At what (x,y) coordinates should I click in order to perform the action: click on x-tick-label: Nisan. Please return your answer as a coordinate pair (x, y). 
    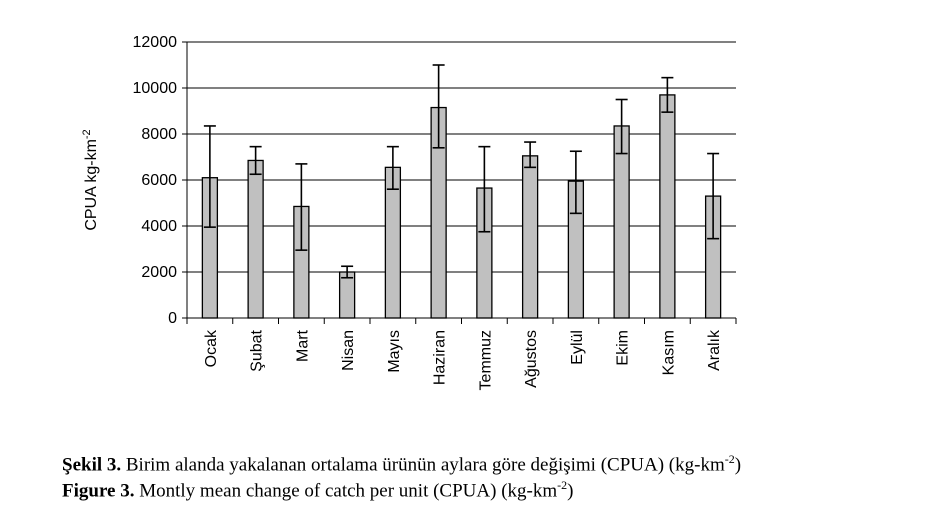
    Looking at the image, I should click on (348, 350).